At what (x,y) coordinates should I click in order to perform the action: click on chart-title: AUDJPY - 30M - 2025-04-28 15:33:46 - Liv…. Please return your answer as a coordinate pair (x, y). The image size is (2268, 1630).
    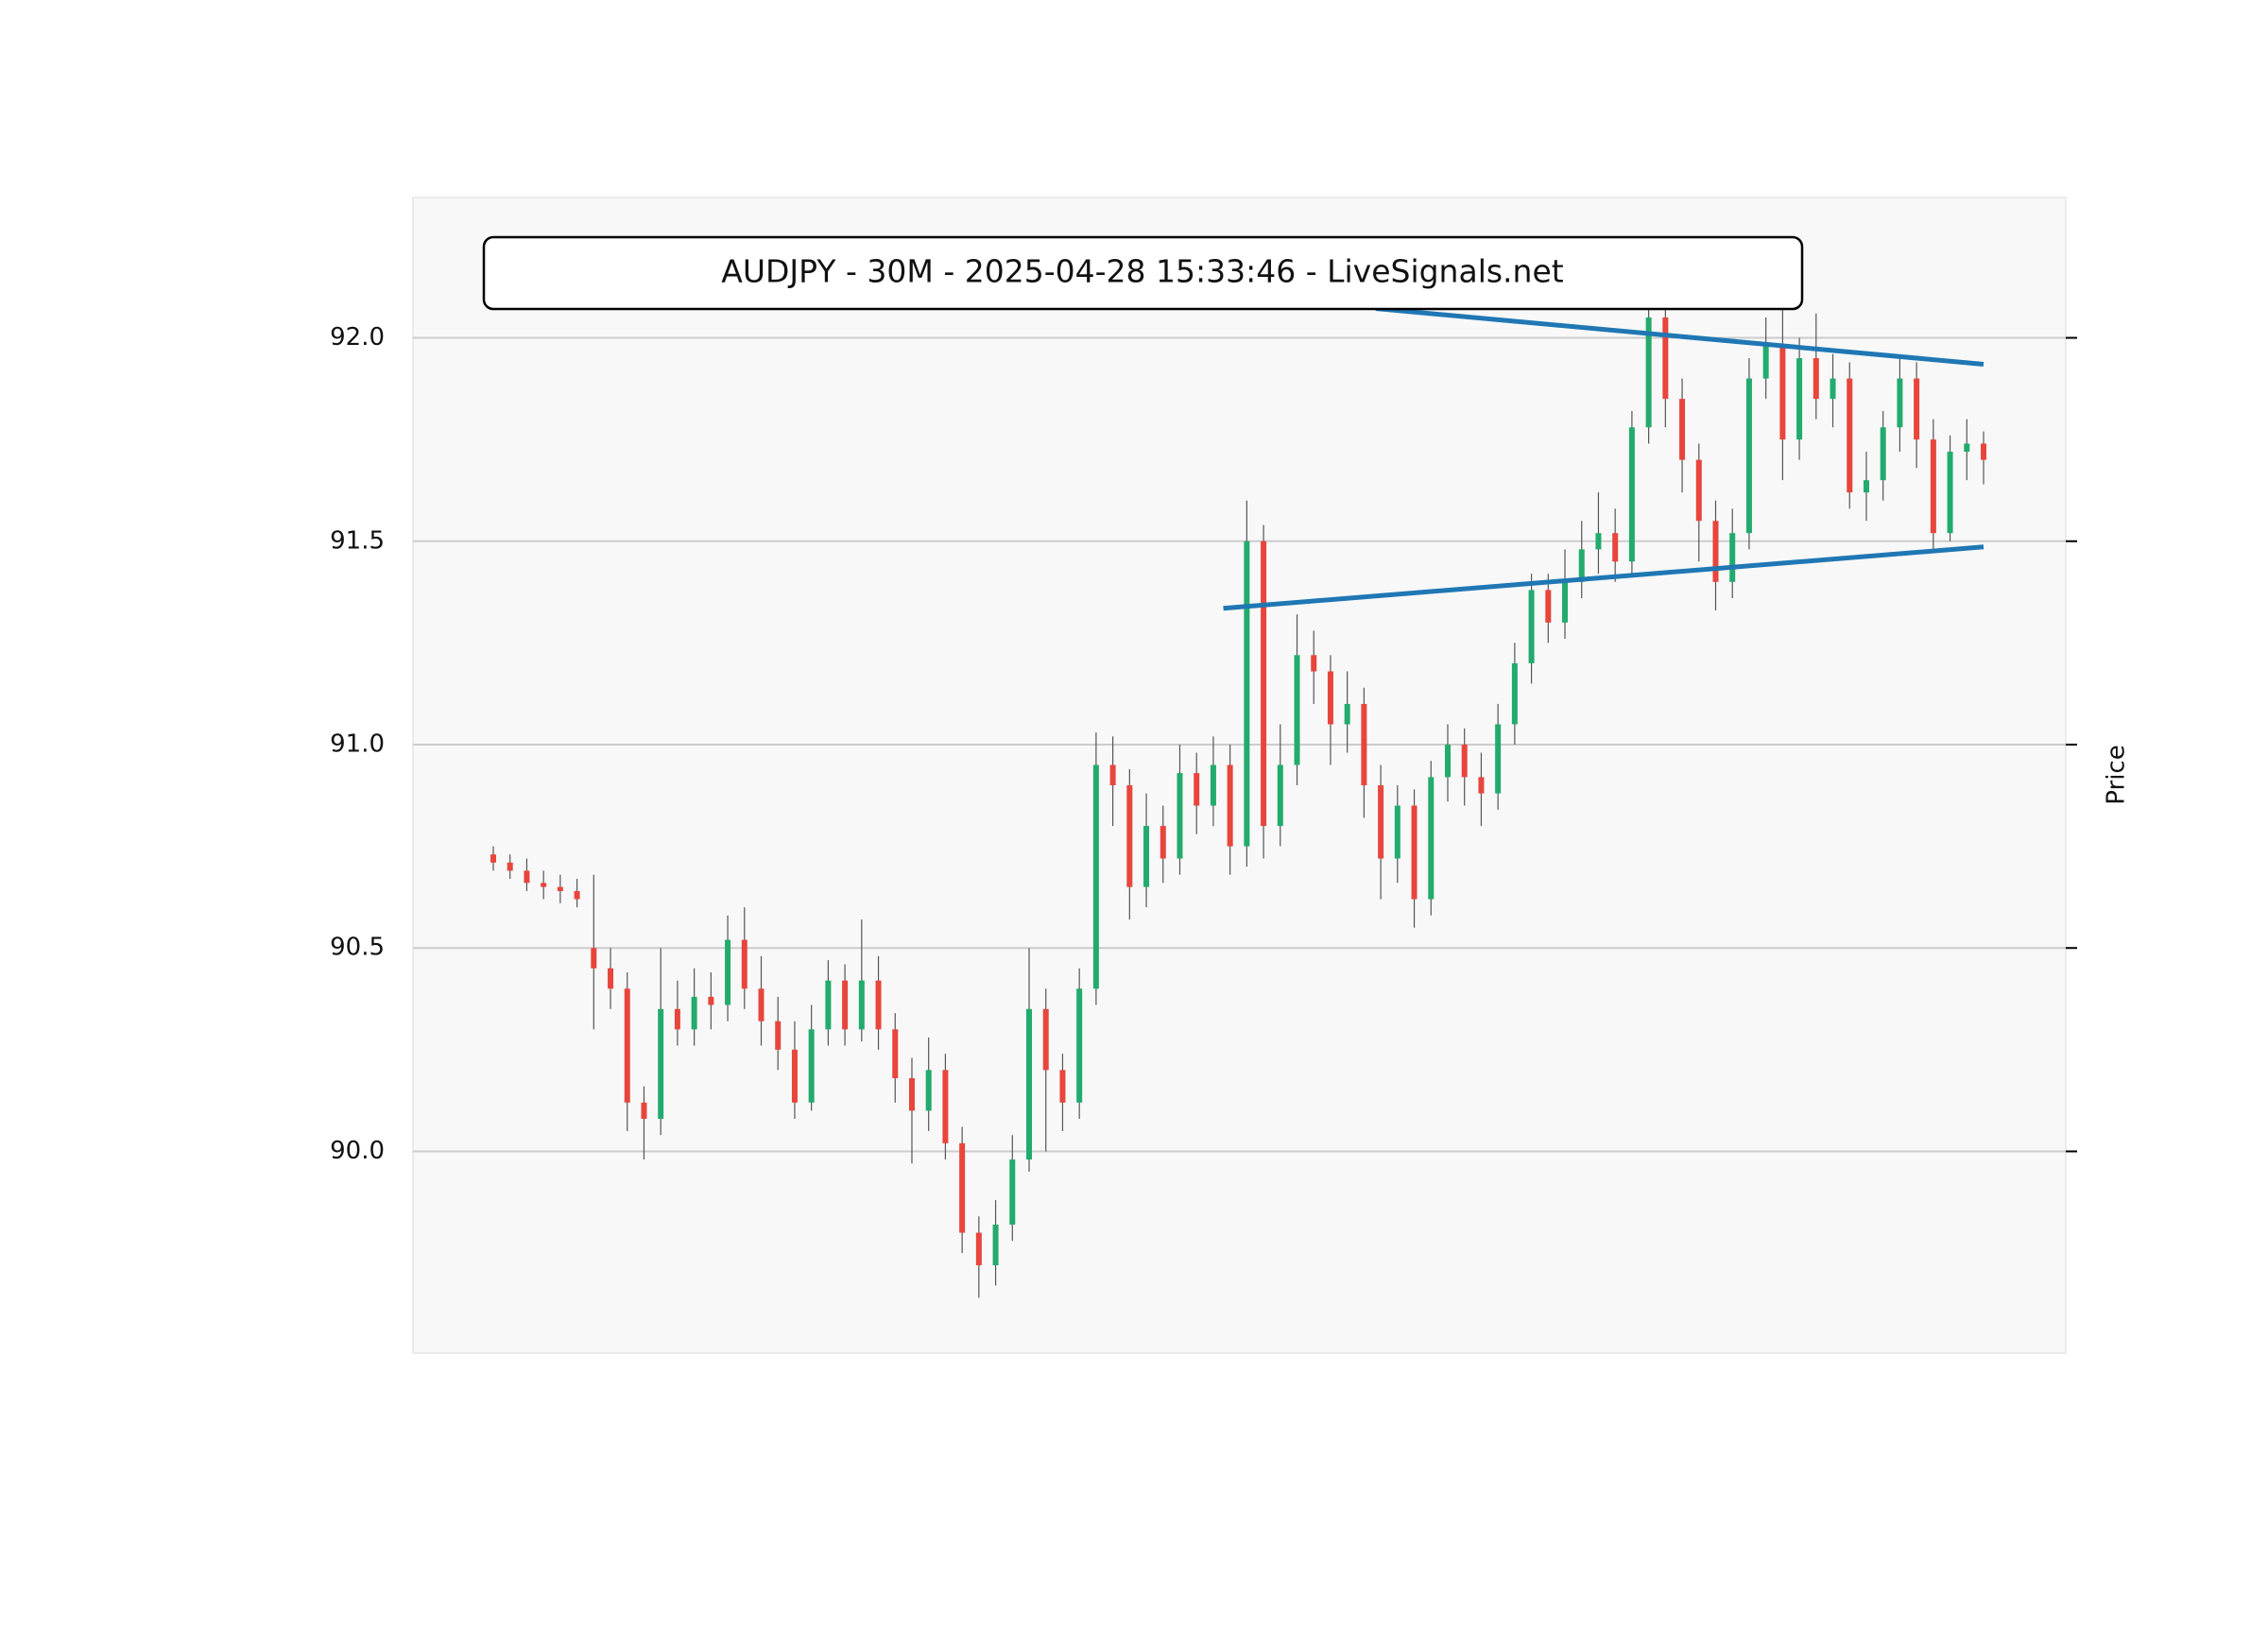
    Looking at the image, I should click on (1142, 271).